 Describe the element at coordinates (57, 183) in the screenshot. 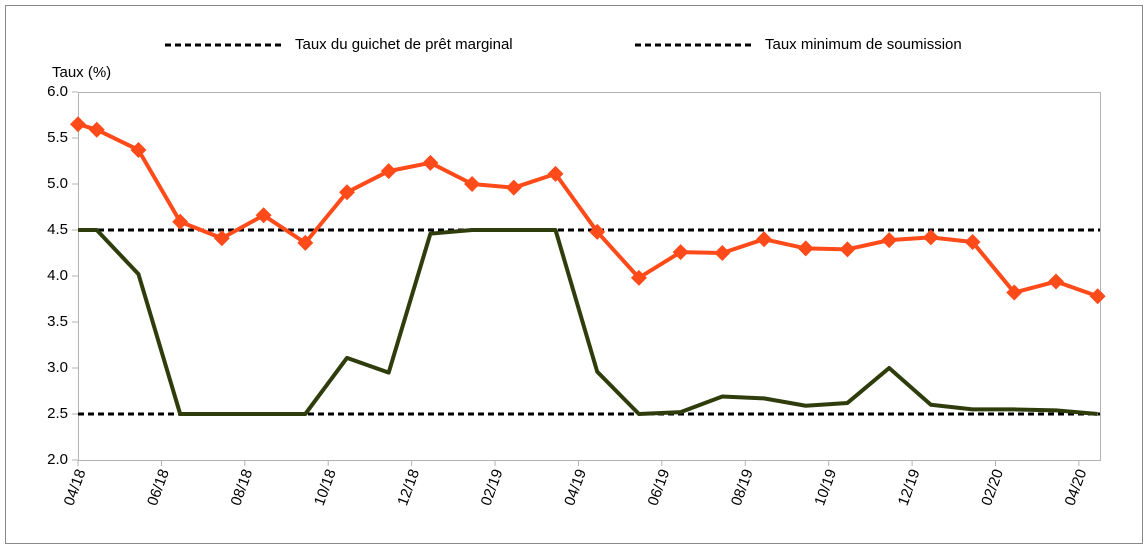

I see `y-tick-label: 5.0` at that location.